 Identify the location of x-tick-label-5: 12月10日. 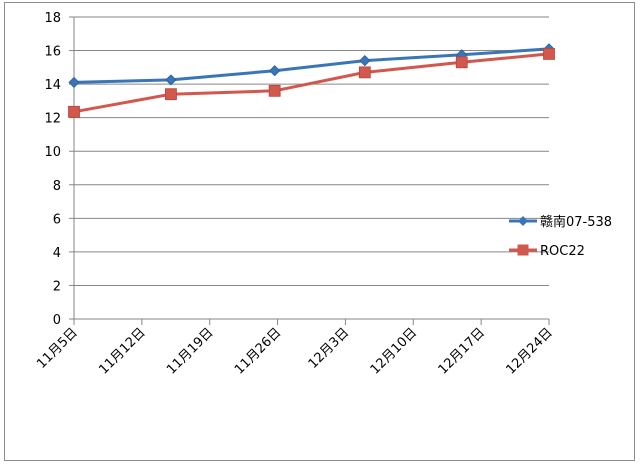
(394, 351).